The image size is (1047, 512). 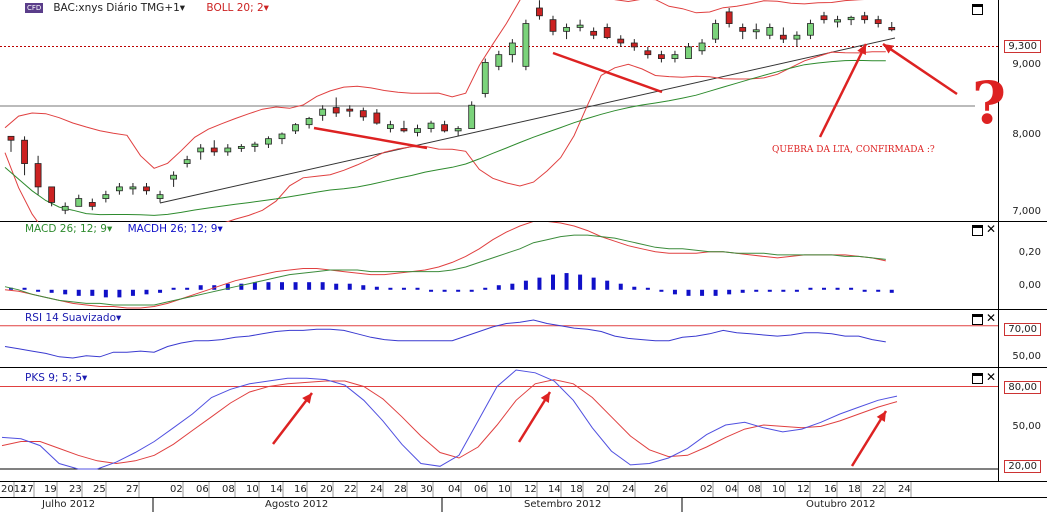 I want to click on macdh-dropdown-icon: ▾, so click(x=220, y=229).